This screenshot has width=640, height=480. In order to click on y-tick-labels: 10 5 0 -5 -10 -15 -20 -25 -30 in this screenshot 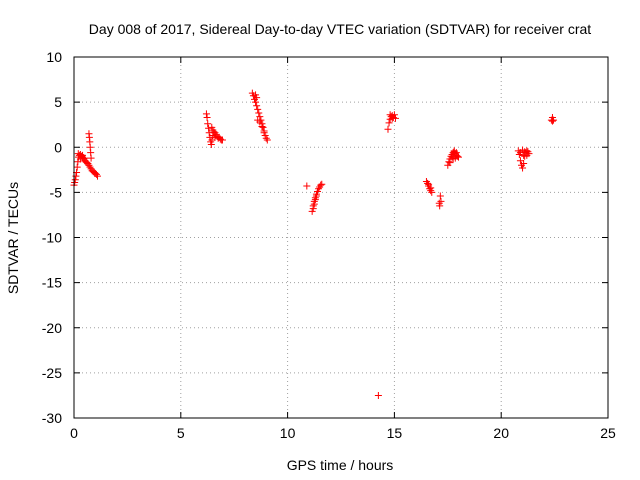, I will do `click(52, 237)`.